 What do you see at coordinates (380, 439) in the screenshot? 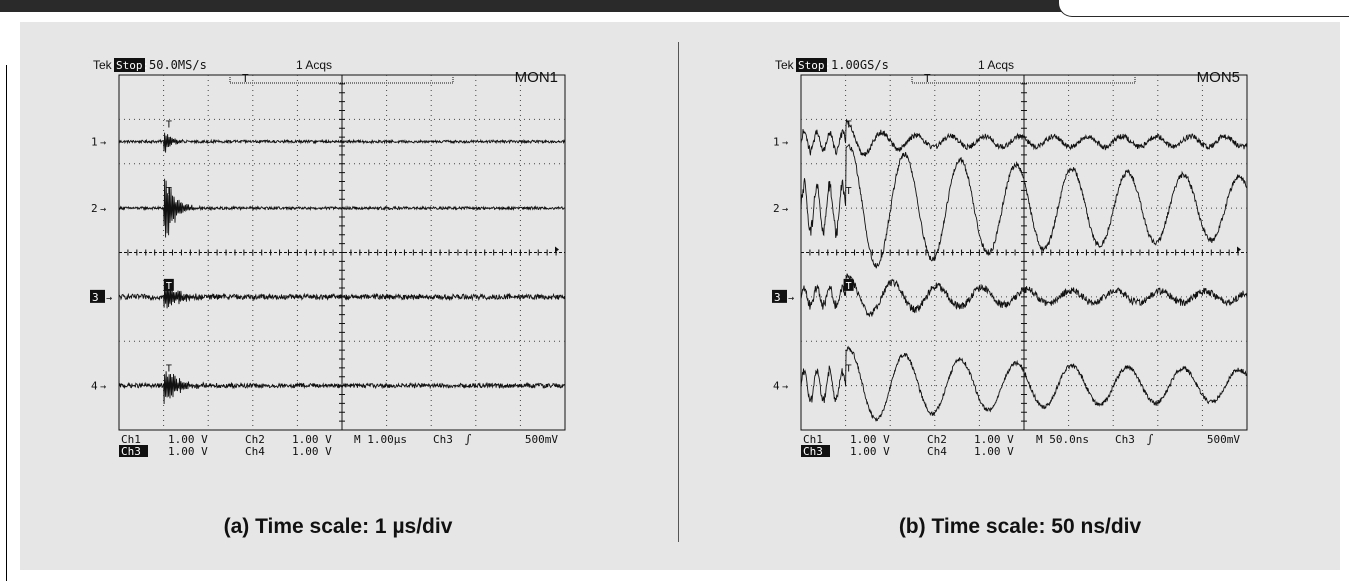
I see `footer-readout: M 1.00µs` at bounding box center [380, 439].